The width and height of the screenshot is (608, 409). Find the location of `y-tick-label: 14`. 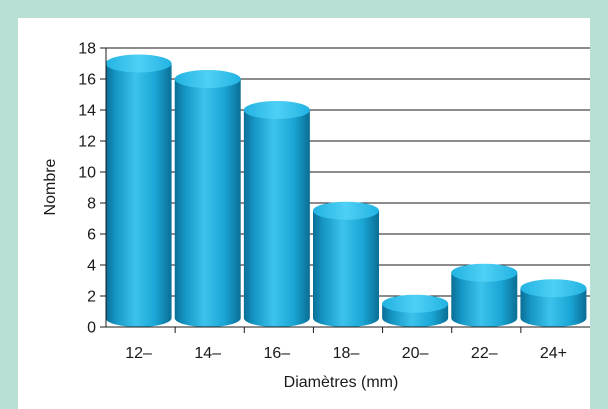

y-tick-label: 14 is located at coordinates (87, 111).